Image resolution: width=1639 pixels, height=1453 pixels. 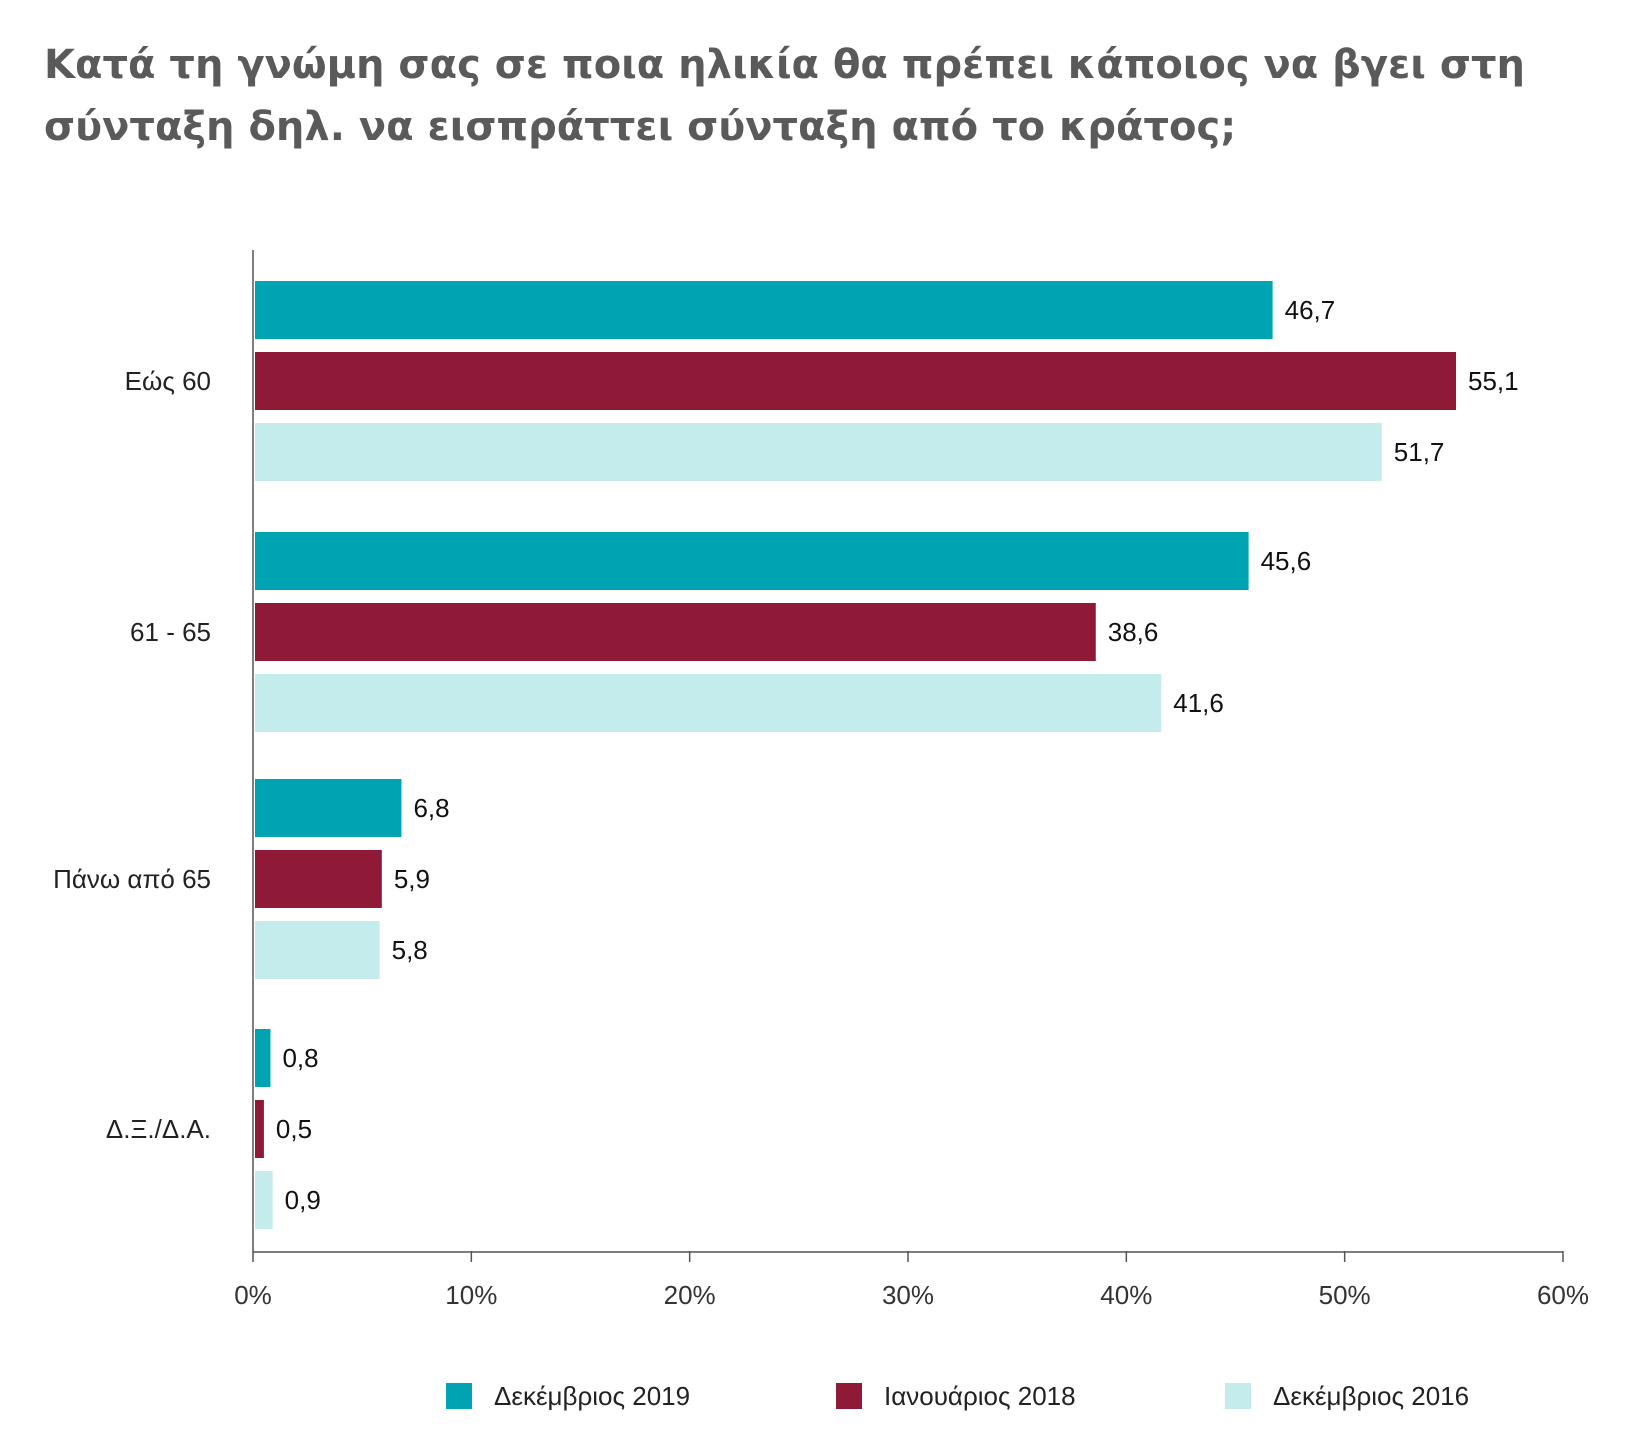 I want to click on data-label: 6,8, so click(x=431, y=808).